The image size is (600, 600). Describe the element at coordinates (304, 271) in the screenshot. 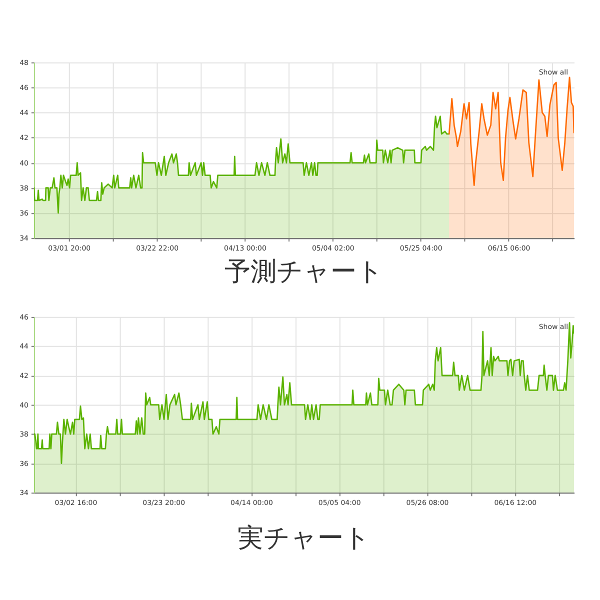

I see `text: 予測チャート` at that location.